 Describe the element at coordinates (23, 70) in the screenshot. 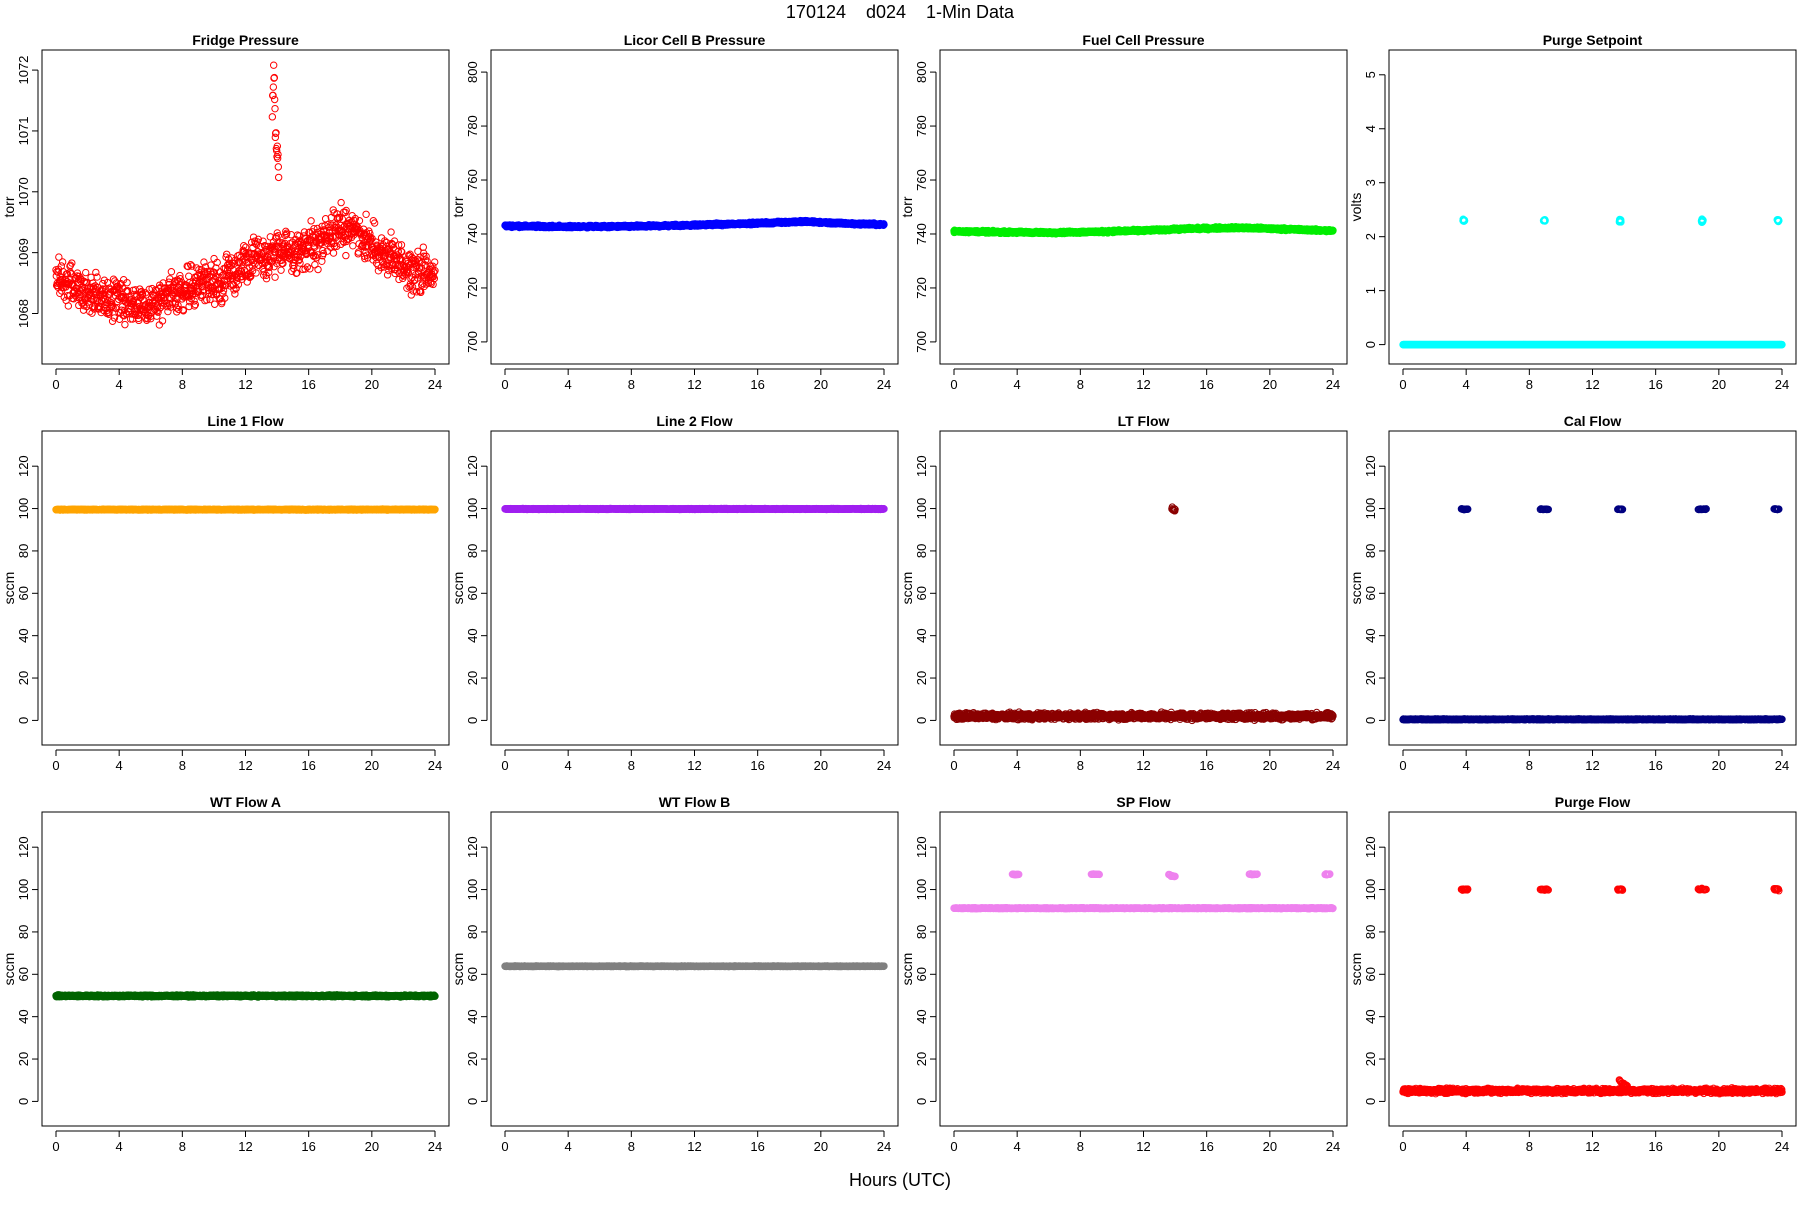

I see `y-tick-label: 1072` at that location.